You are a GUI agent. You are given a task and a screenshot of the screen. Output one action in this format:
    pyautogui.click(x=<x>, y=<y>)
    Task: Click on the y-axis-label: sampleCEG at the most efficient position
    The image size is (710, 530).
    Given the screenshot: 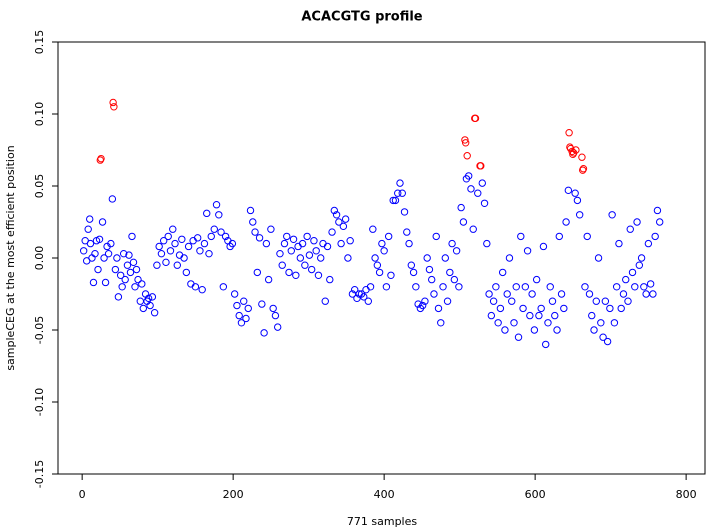 What is the action you would take?
    pyautogui.click(x=10, y=257)
    